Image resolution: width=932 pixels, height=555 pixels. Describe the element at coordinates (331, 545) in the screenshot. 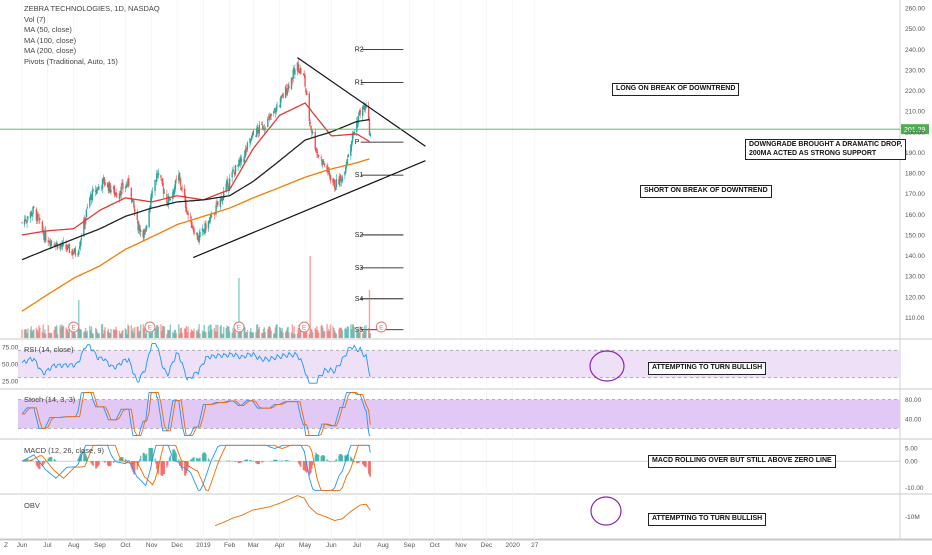

I see `x-tick-Jun: Jun` at that location.